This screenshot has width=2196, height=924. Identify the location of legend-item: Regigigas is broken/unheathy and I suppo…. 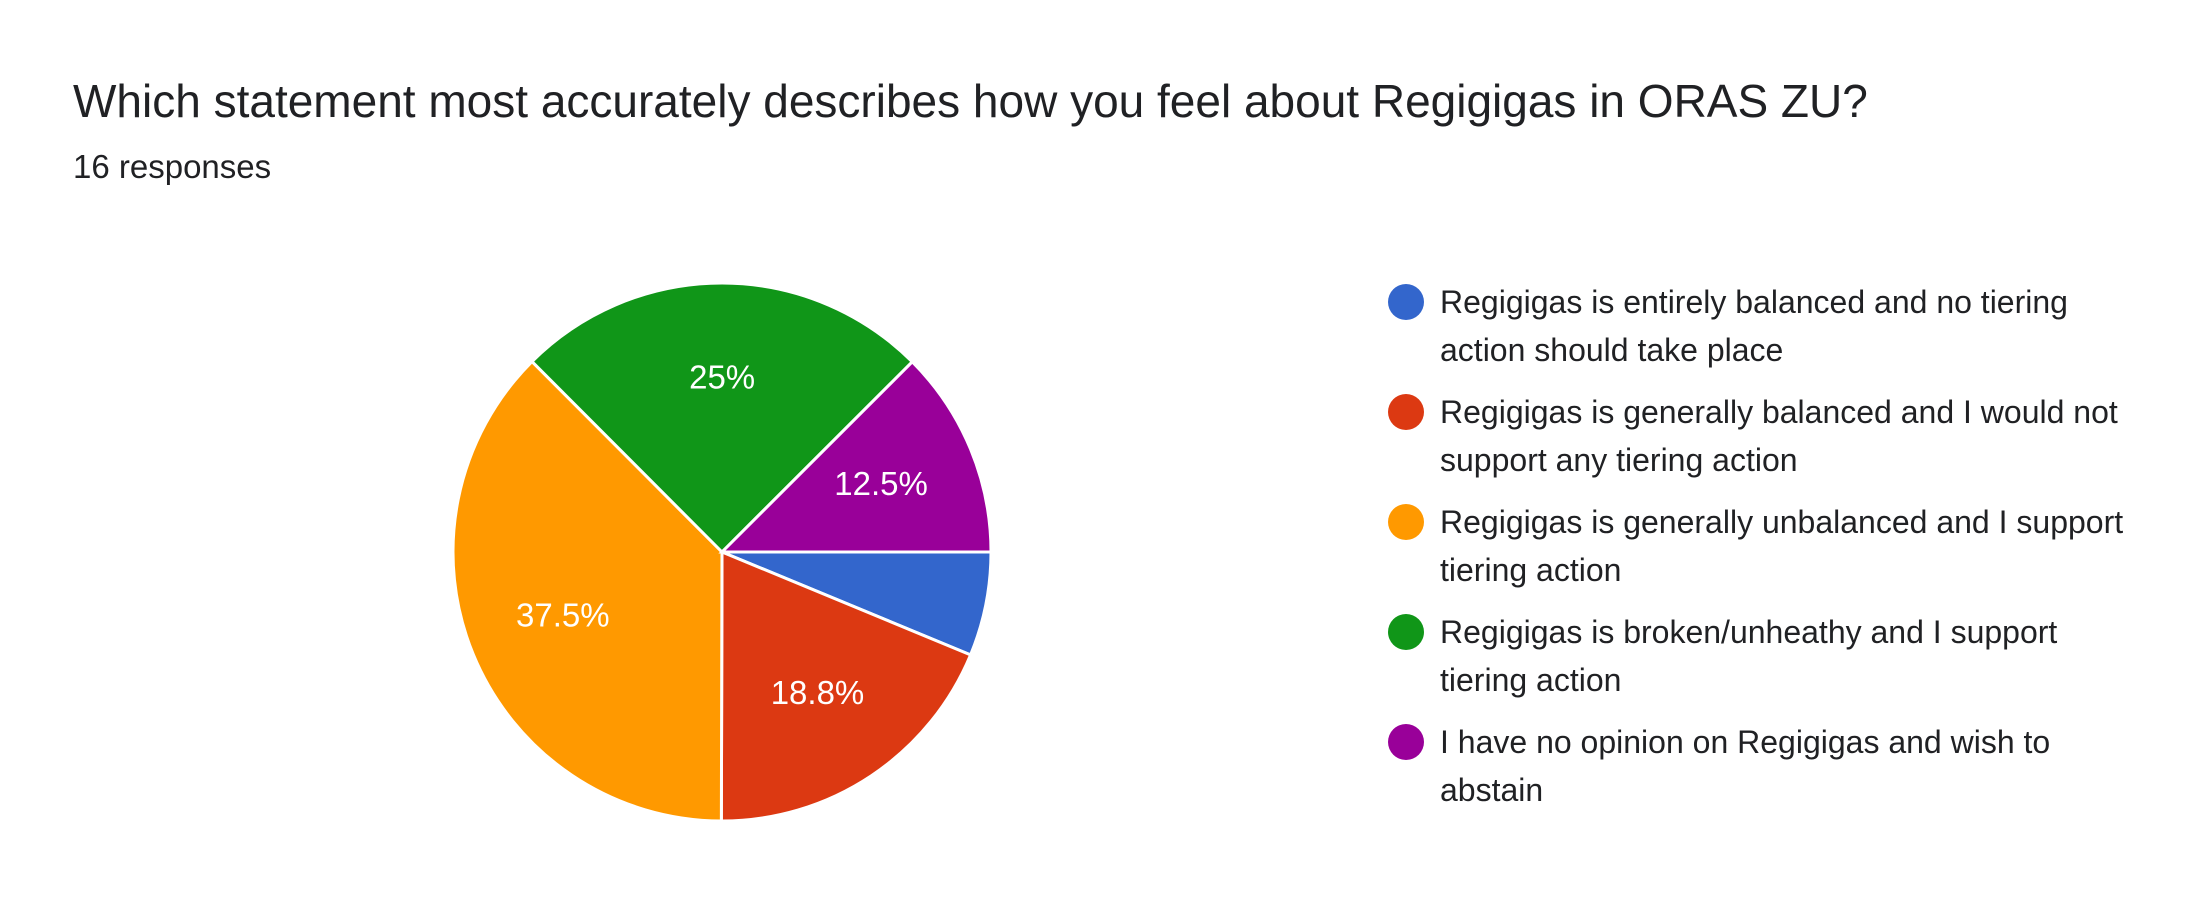
(1758, 656).